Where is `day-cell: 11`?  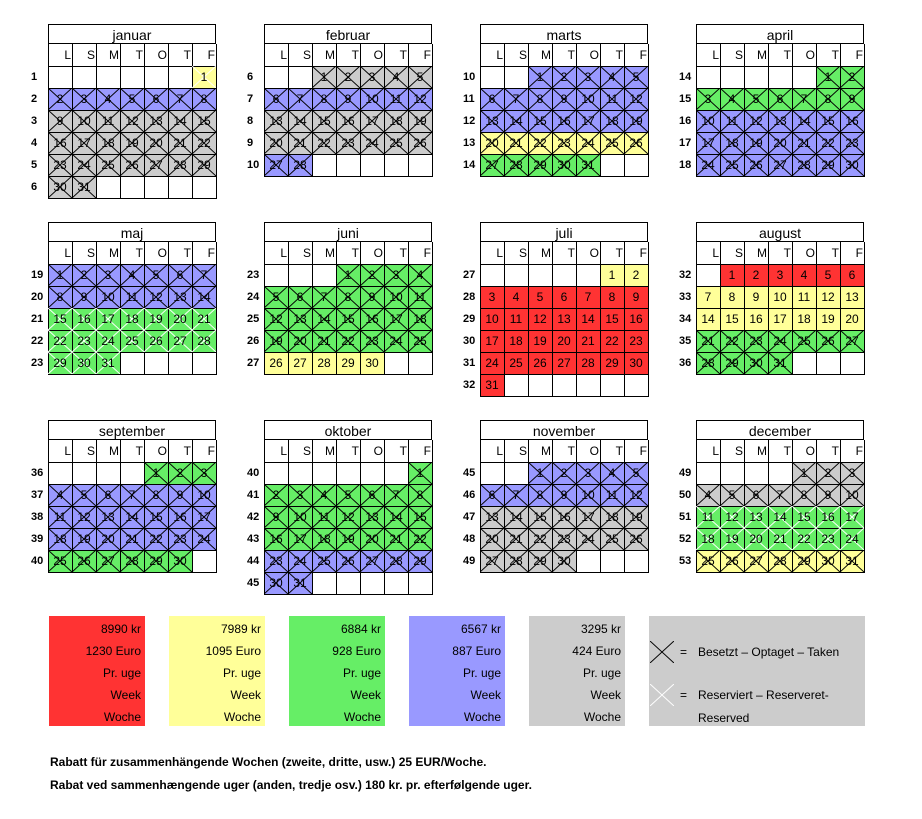
day-cell: 11 is located at coordinates (396, 99).